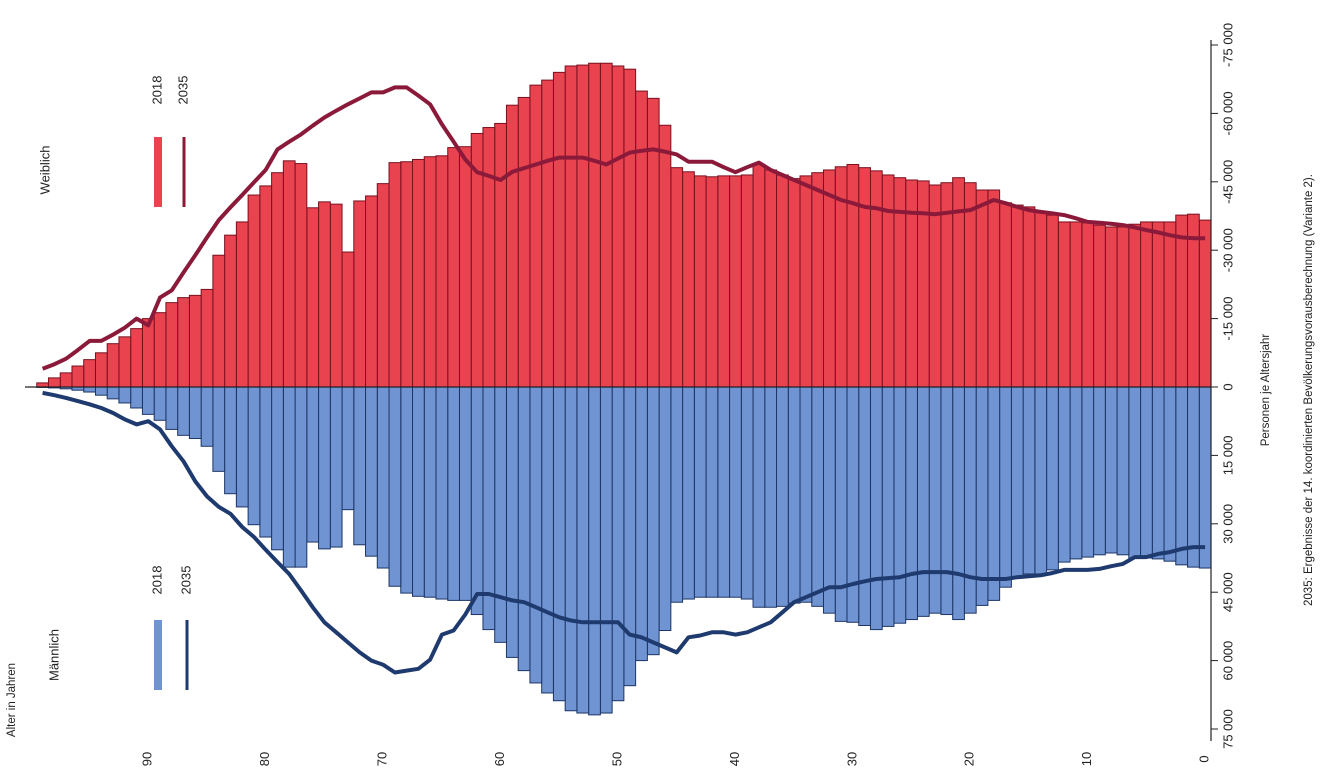 The height and width of the screenshot is (783, 1325). Describe the element at coordinates (12, 700) in the screenshot. I see `x-axis-label: Alter in Jahren` at that location.